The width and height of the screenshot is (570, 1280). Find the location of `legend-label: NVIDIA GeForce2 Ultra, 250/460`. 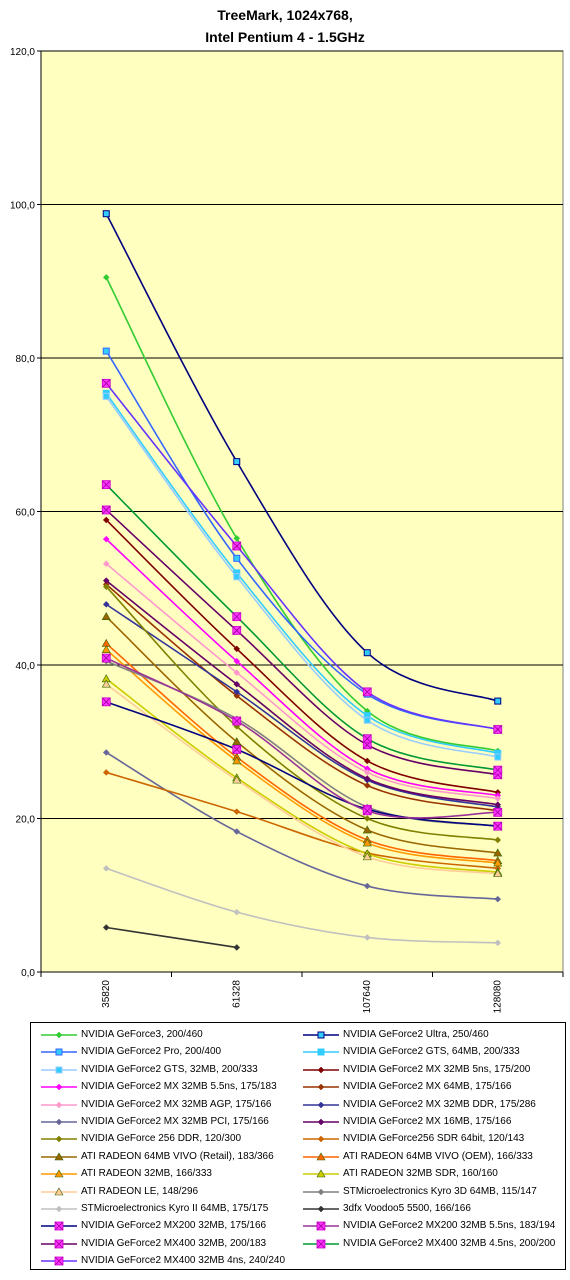

legend-label: NVIDIA GeForce2 Ultra, 250/460 is located at coordinates (416, 1034).